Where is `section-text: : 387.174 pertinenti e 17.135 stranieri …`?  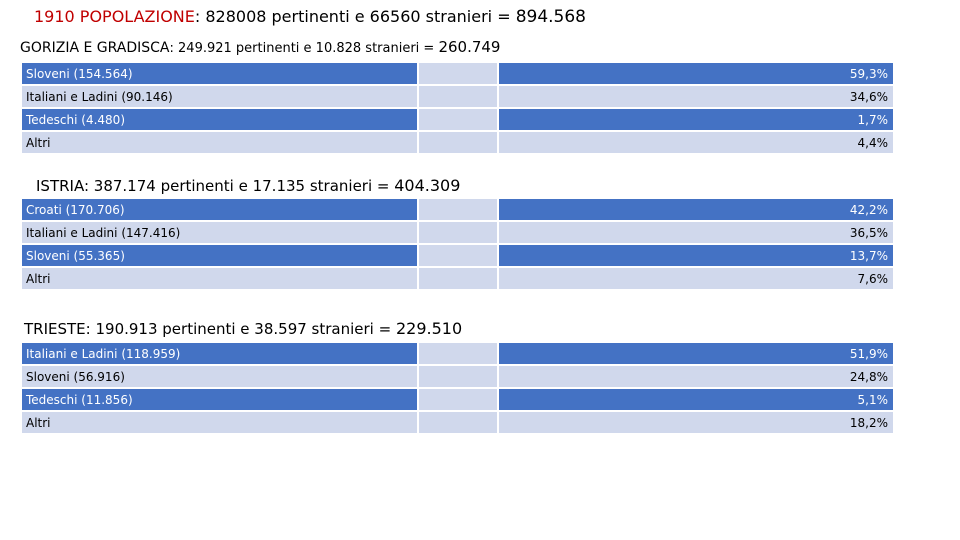
section-text: : 387.174 pertinenti e 17.135 stranieri … is located at coordinates (239, 186).